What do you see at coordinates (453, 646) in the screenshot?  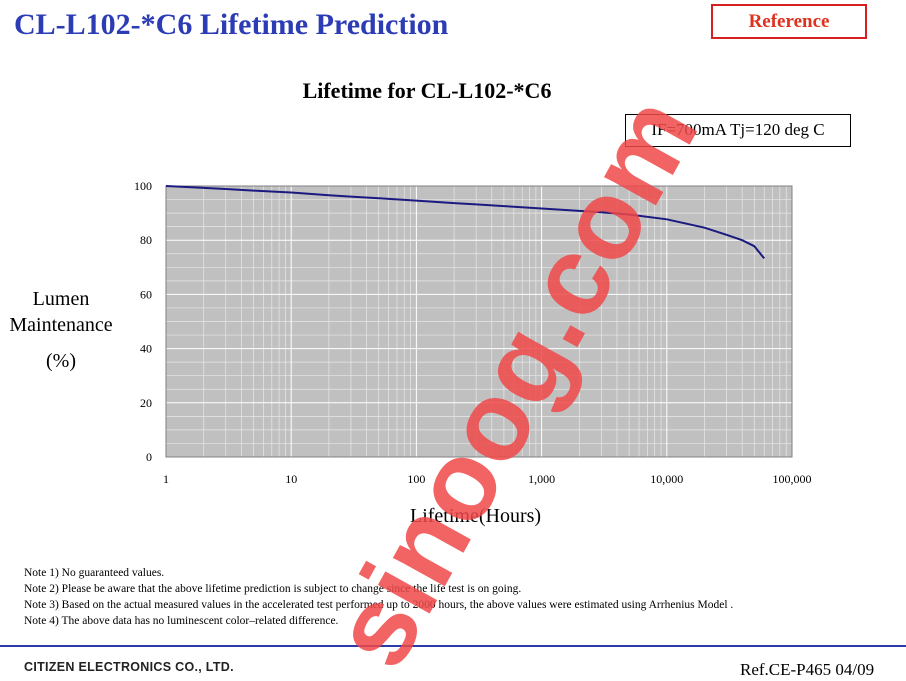 I see `footer-divider` at bounding box center [453, 646].